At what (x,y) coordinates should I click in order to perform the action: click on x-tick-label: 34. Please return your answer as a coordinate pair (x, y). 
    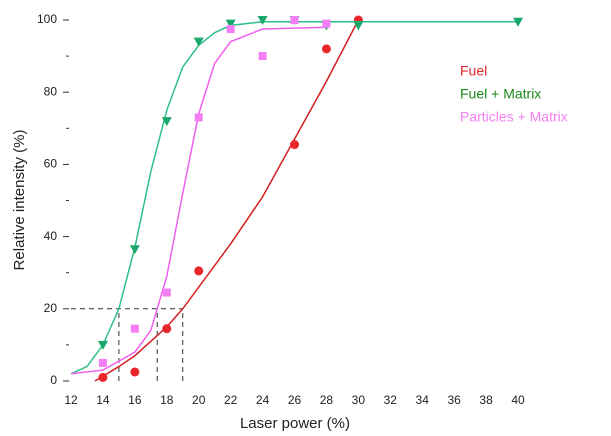
    Looking at the image, I should click on (423, 400).